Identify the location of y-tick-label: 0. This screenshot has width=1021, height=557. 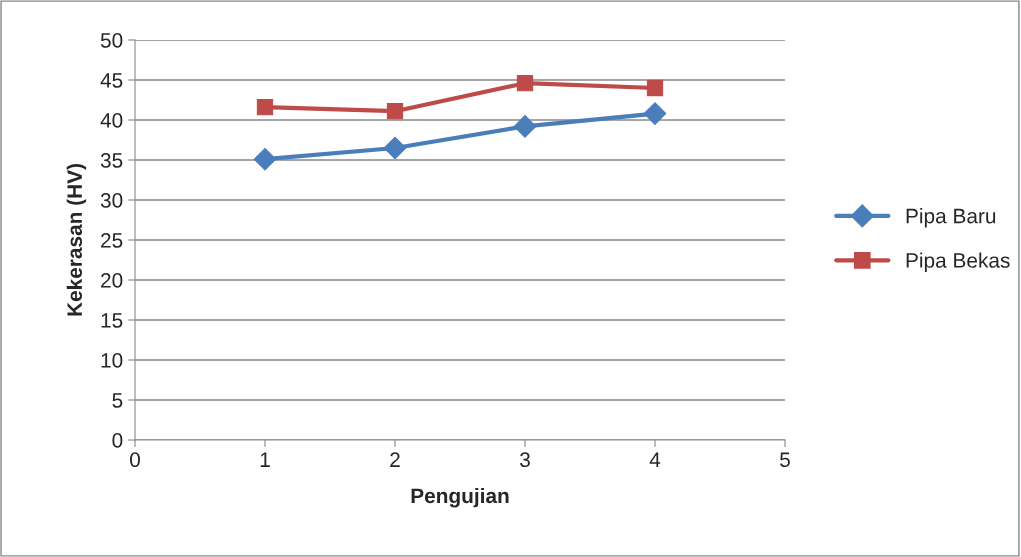
(117, 440).